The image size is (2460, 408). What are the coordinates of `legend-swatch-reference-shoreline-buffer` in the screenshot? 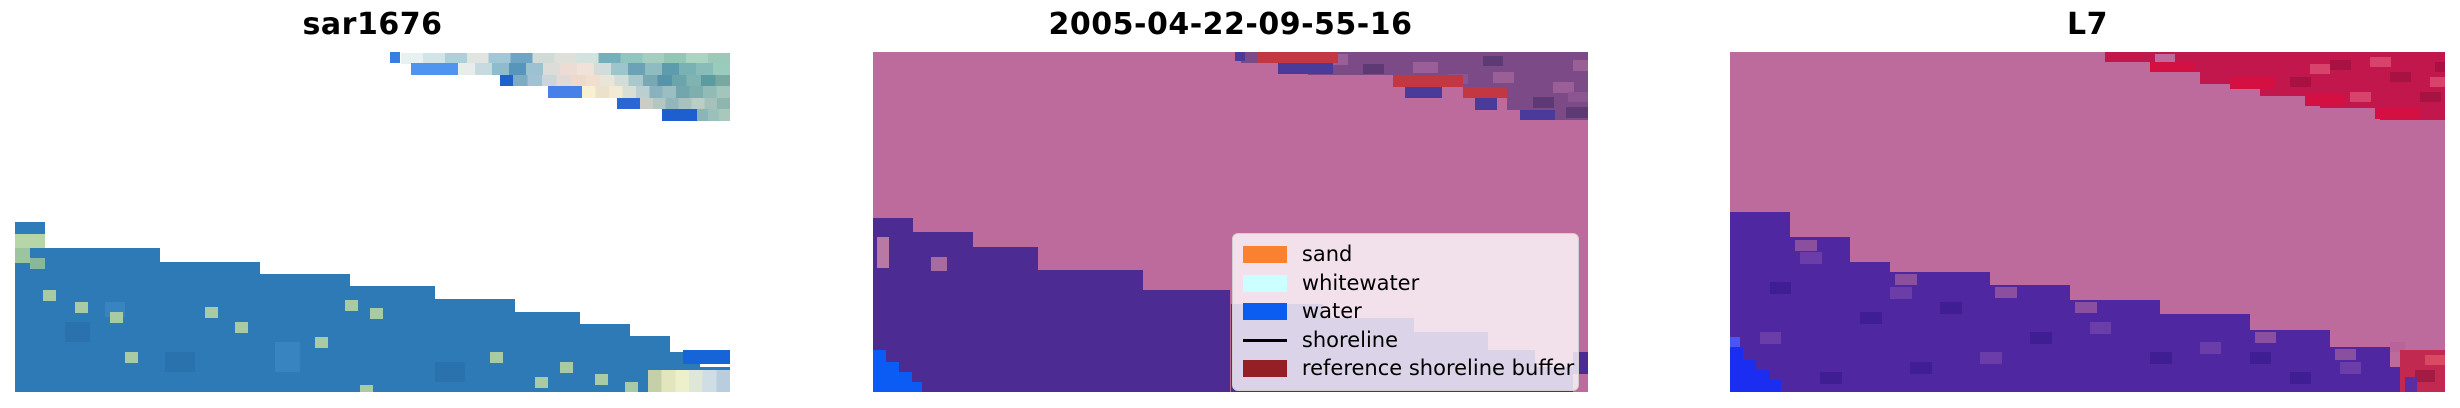 It's located at (1264, 369).